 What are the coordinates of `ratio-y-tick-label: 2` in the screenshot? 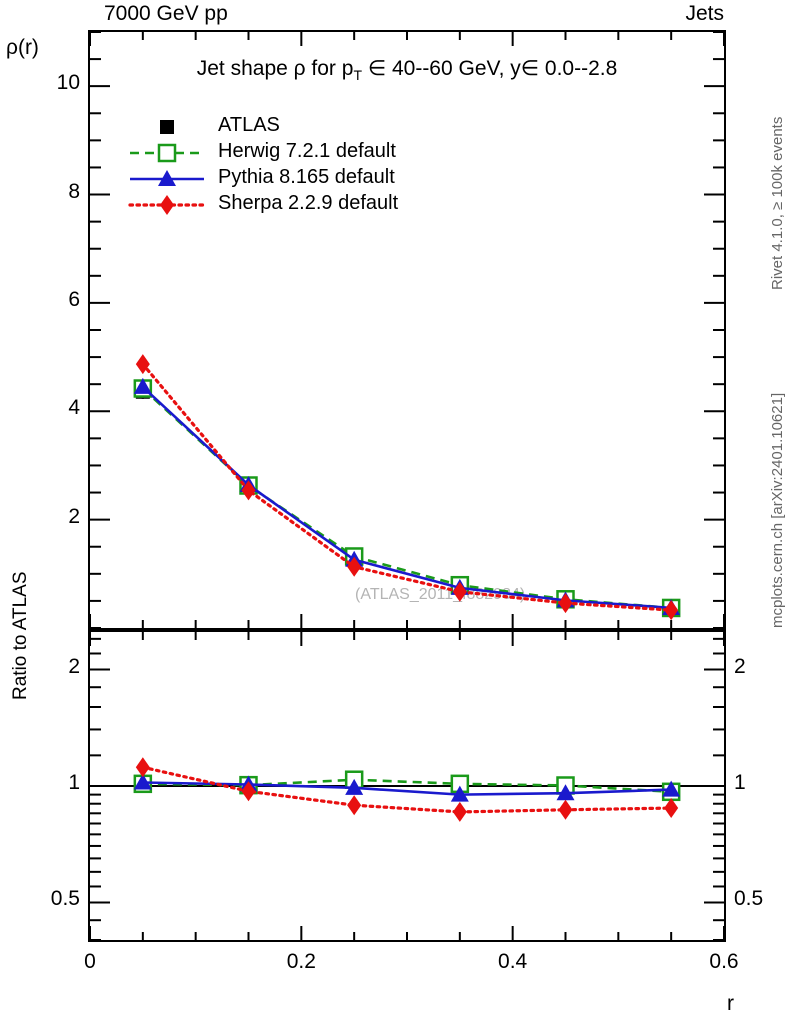 It's located at (74, 666).